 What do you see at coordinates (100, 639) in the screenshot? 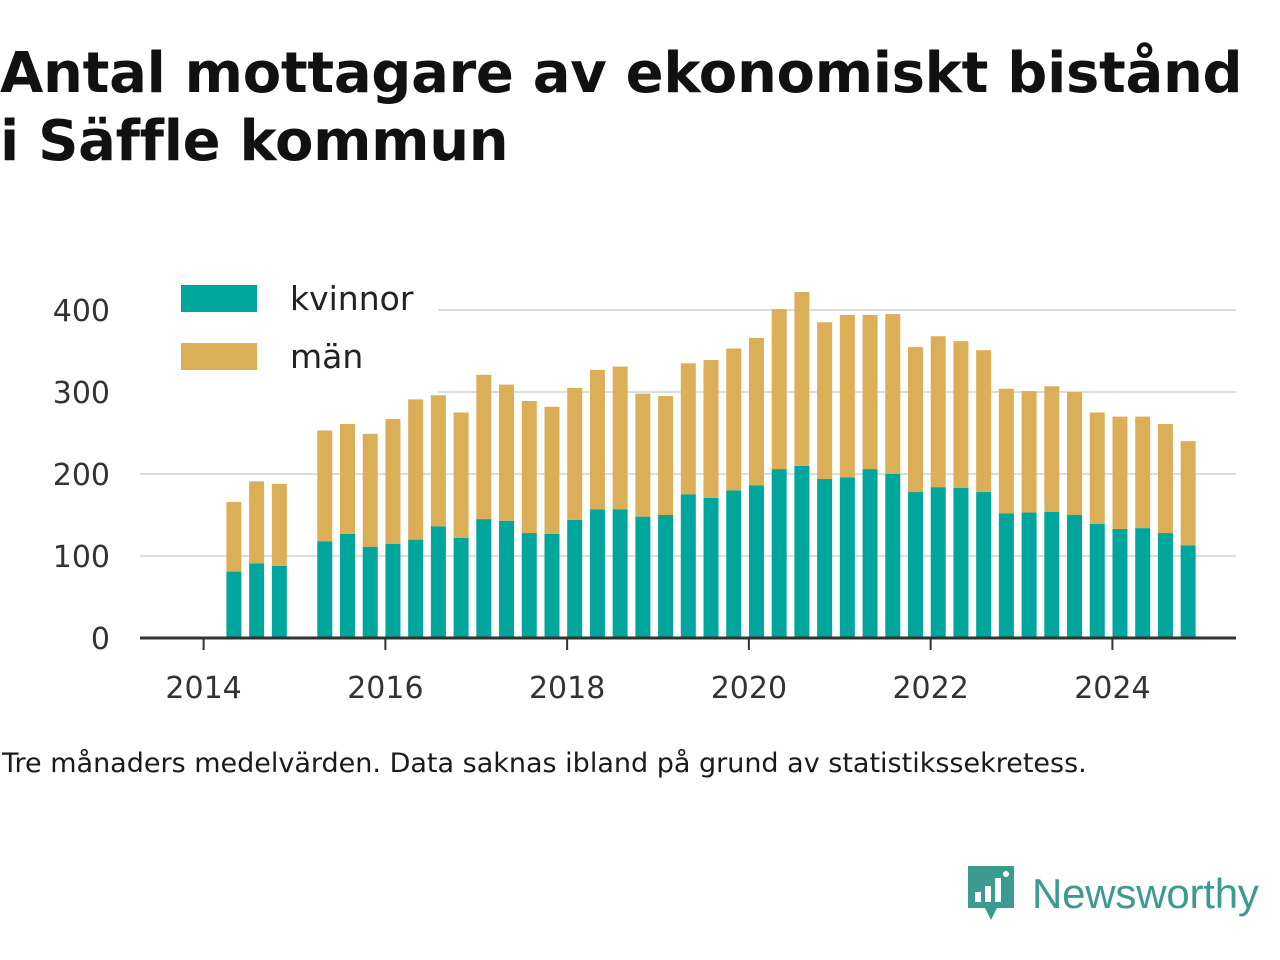
I see `y-tick-label: 0` at bounding box center [100, 639].